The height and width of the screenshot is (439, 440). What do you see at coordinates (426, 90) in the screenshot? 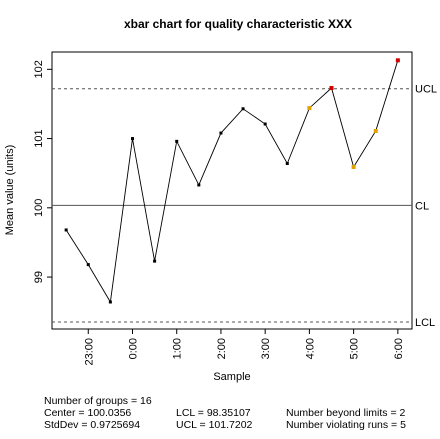
I see `ucl-label: UCL` at bounding box center [426, 90].